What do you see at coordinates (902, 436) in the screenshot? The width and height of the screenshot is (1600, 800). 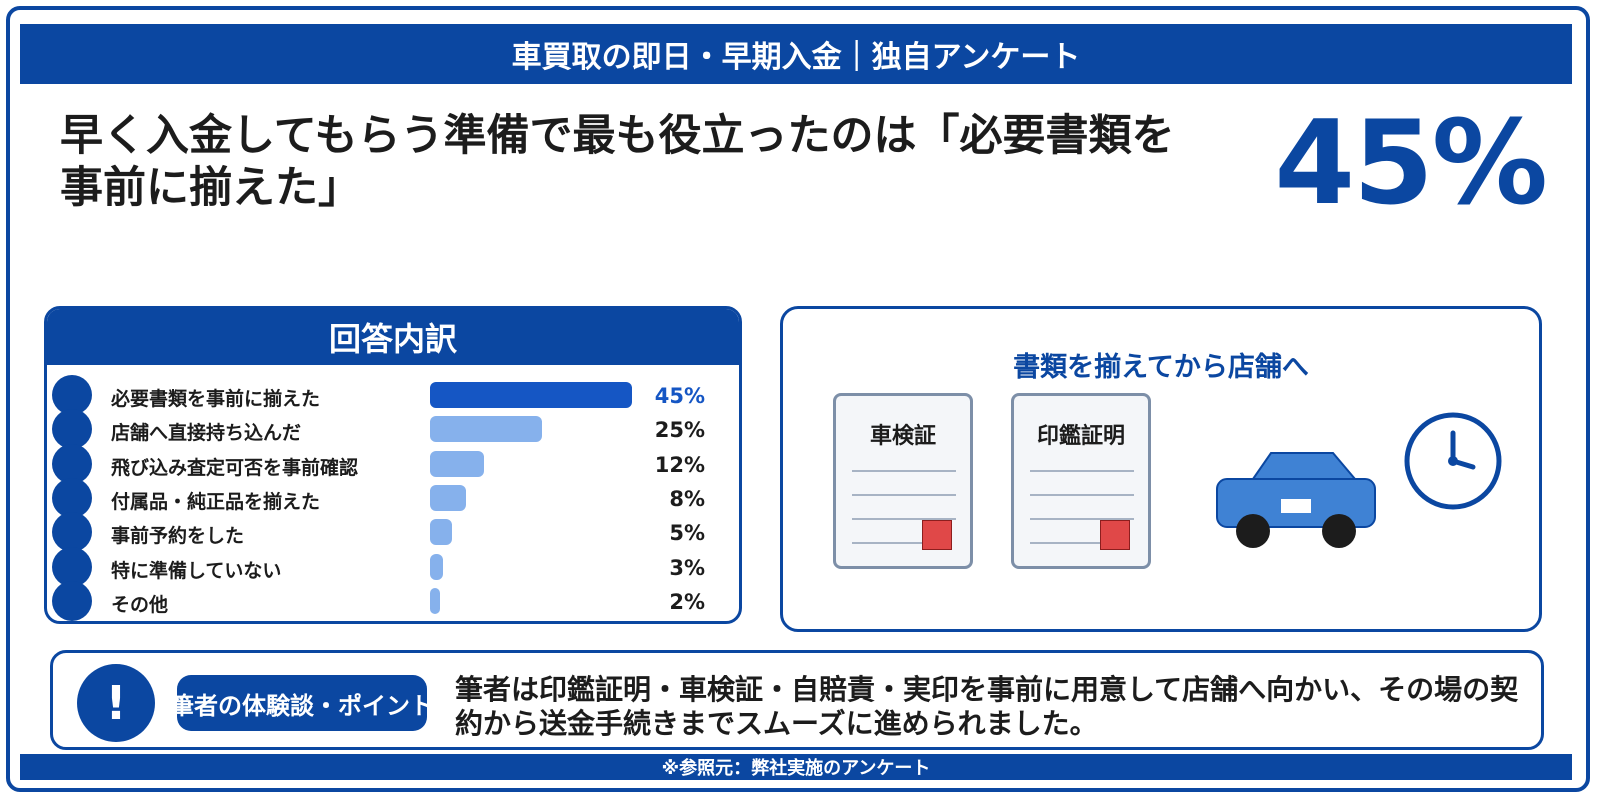 I see `doc-title-vehicle-inspection: 車検証` at bounding box center [902, 436].